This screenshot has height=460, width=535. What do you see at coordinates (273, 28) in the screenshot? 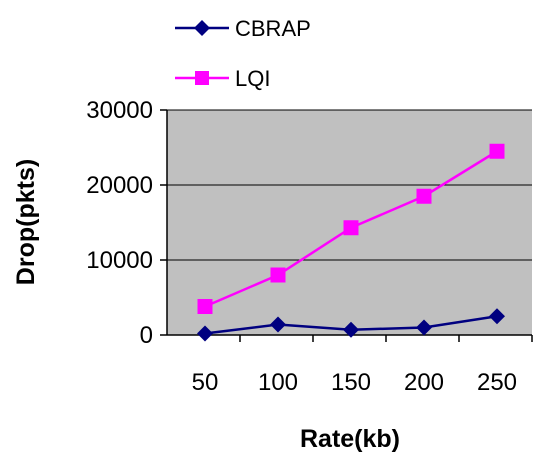
I see `legend-label-cbrap: CBRAP` at bounding box center [273, 28].